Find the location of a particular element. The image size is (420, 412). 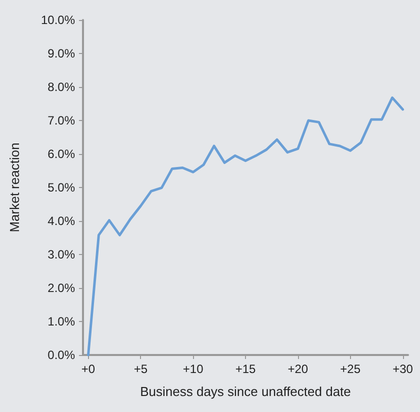

x-axis-title: Business days since unaffected date is located at coordinates (245, 391).